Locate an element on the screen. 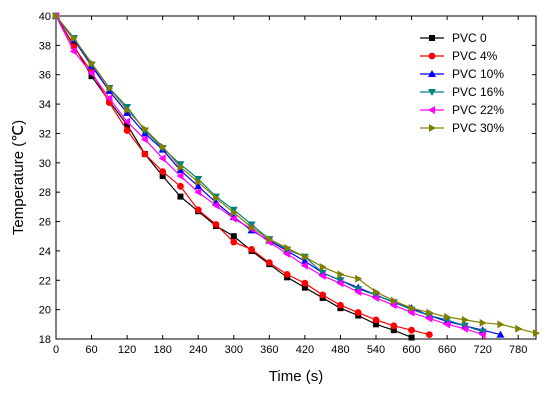 The width and height of the screenshot is (550, 401). y-tick-label: 32 is located at coordinates (45, 134).